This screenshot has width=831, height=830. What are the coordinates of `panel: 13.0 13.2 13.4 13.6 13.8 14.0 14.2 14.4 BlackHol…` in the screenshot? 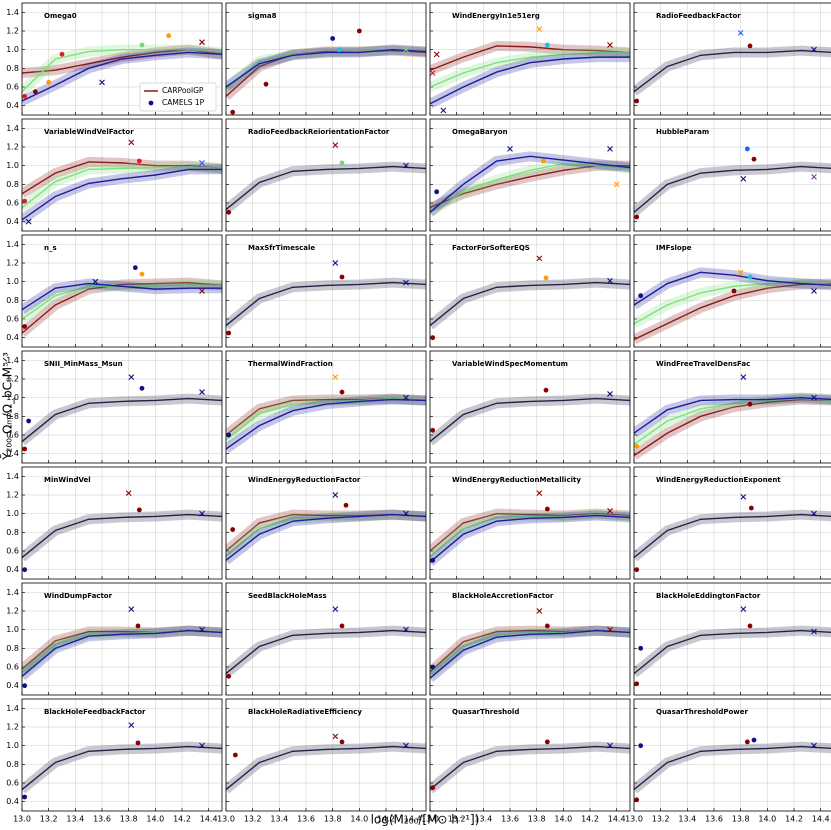 It's located at (322, 761).